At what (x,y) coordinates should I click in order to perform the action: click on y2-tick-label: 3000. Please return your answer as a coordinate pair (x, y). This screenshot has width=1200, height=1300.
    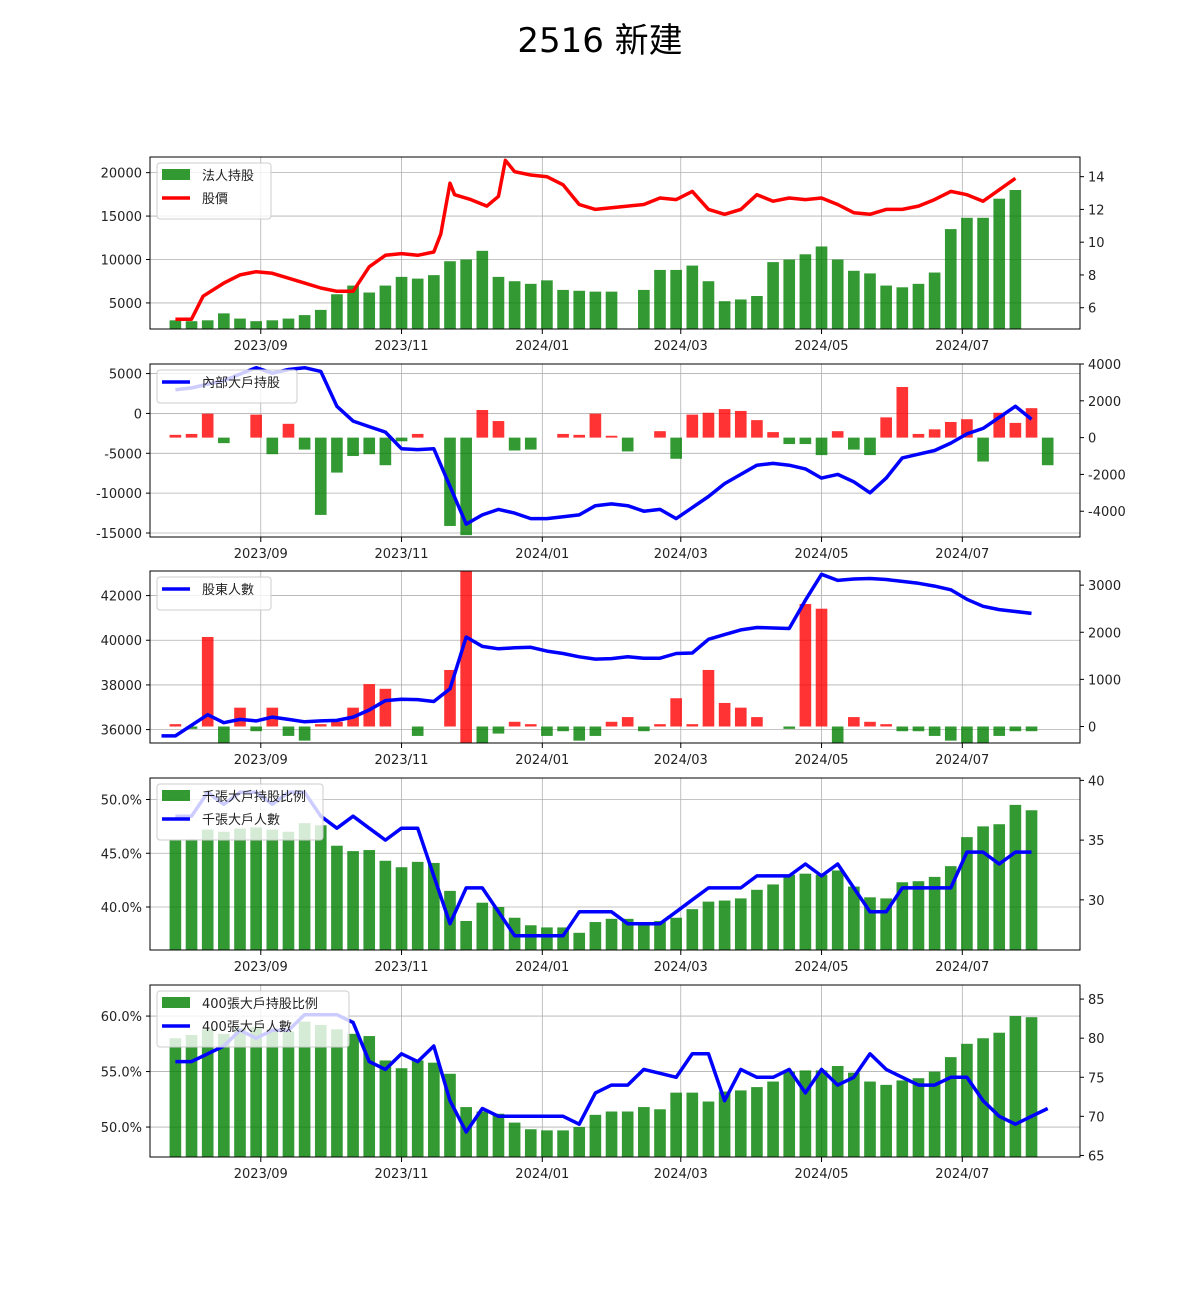
    Looking at the image, I should click on (1104, 586).